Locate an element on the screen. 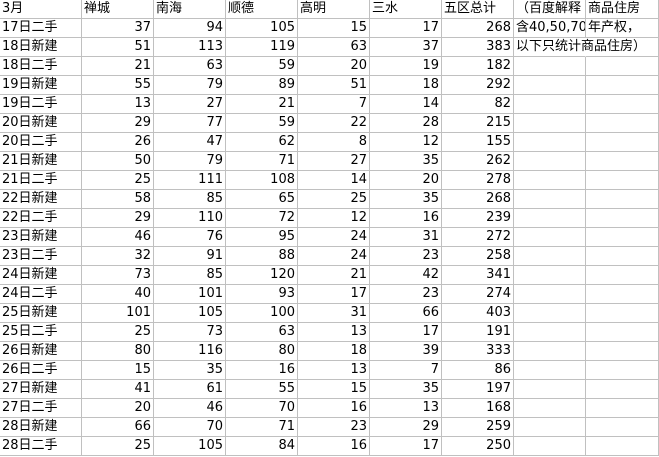 Image resolution: width=659 pixels, height=457 pixels. cell-gaoming: 25 is located at coordinates (334, 199).